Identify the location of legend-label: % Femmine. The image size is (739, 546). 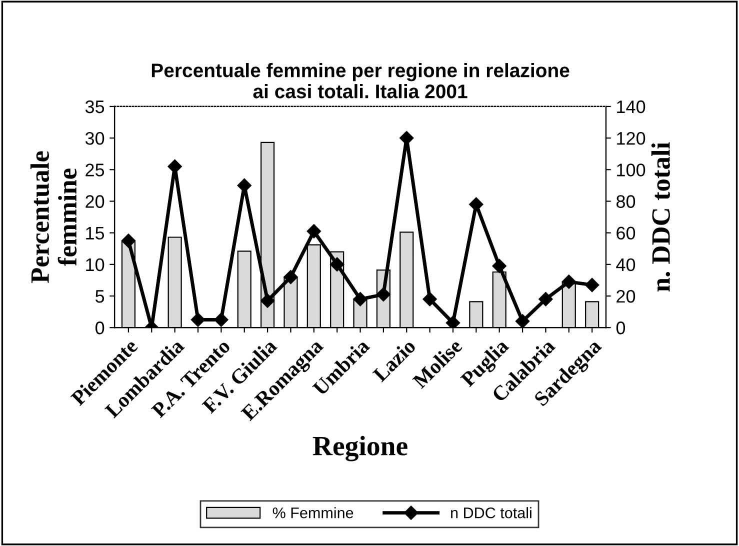
(313, 512).